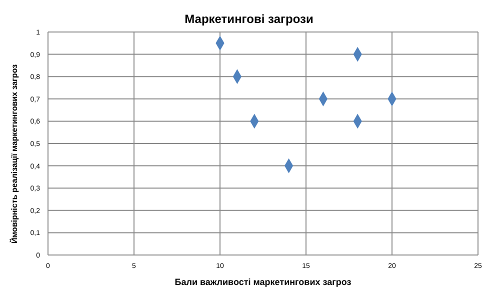 The width and height of the screenshot is (498, 301). Describe the element at coordinates (249, 19) in the screenshot. I see `chart-title: Маркетингові загрози` at that location.